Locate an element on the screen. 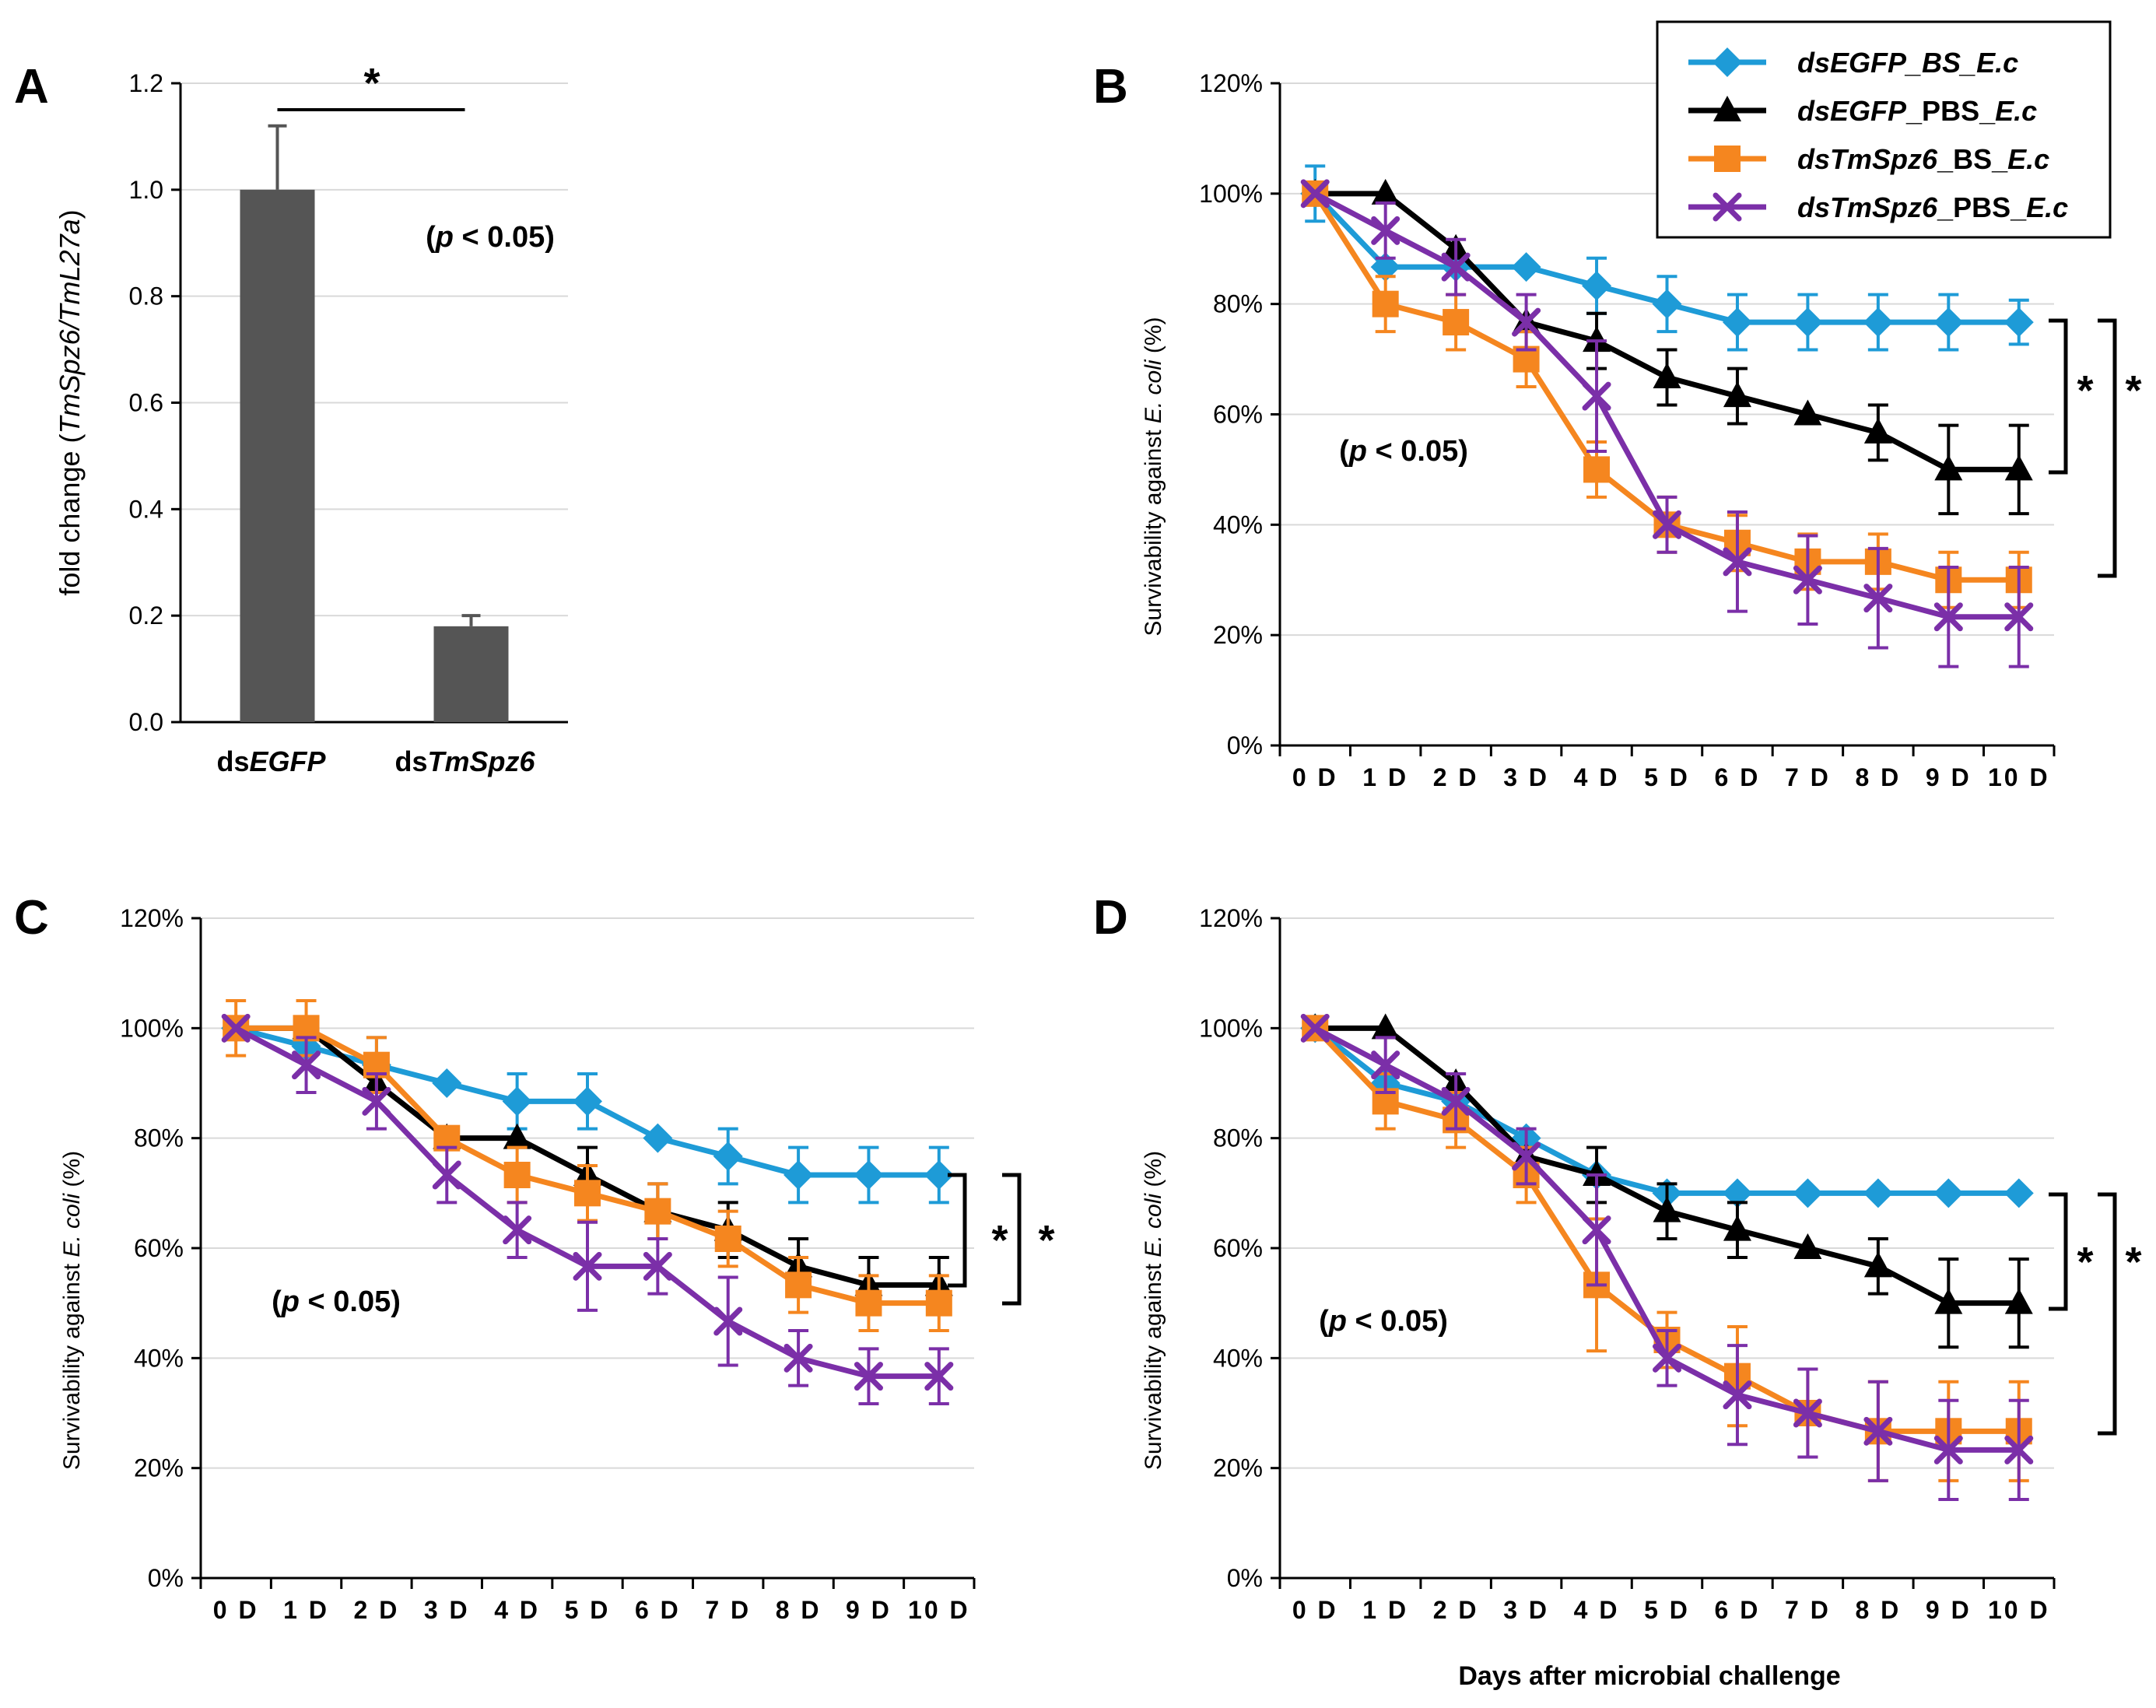 The image size is (2156, 1708). bar is located at coordinates (471, 674).